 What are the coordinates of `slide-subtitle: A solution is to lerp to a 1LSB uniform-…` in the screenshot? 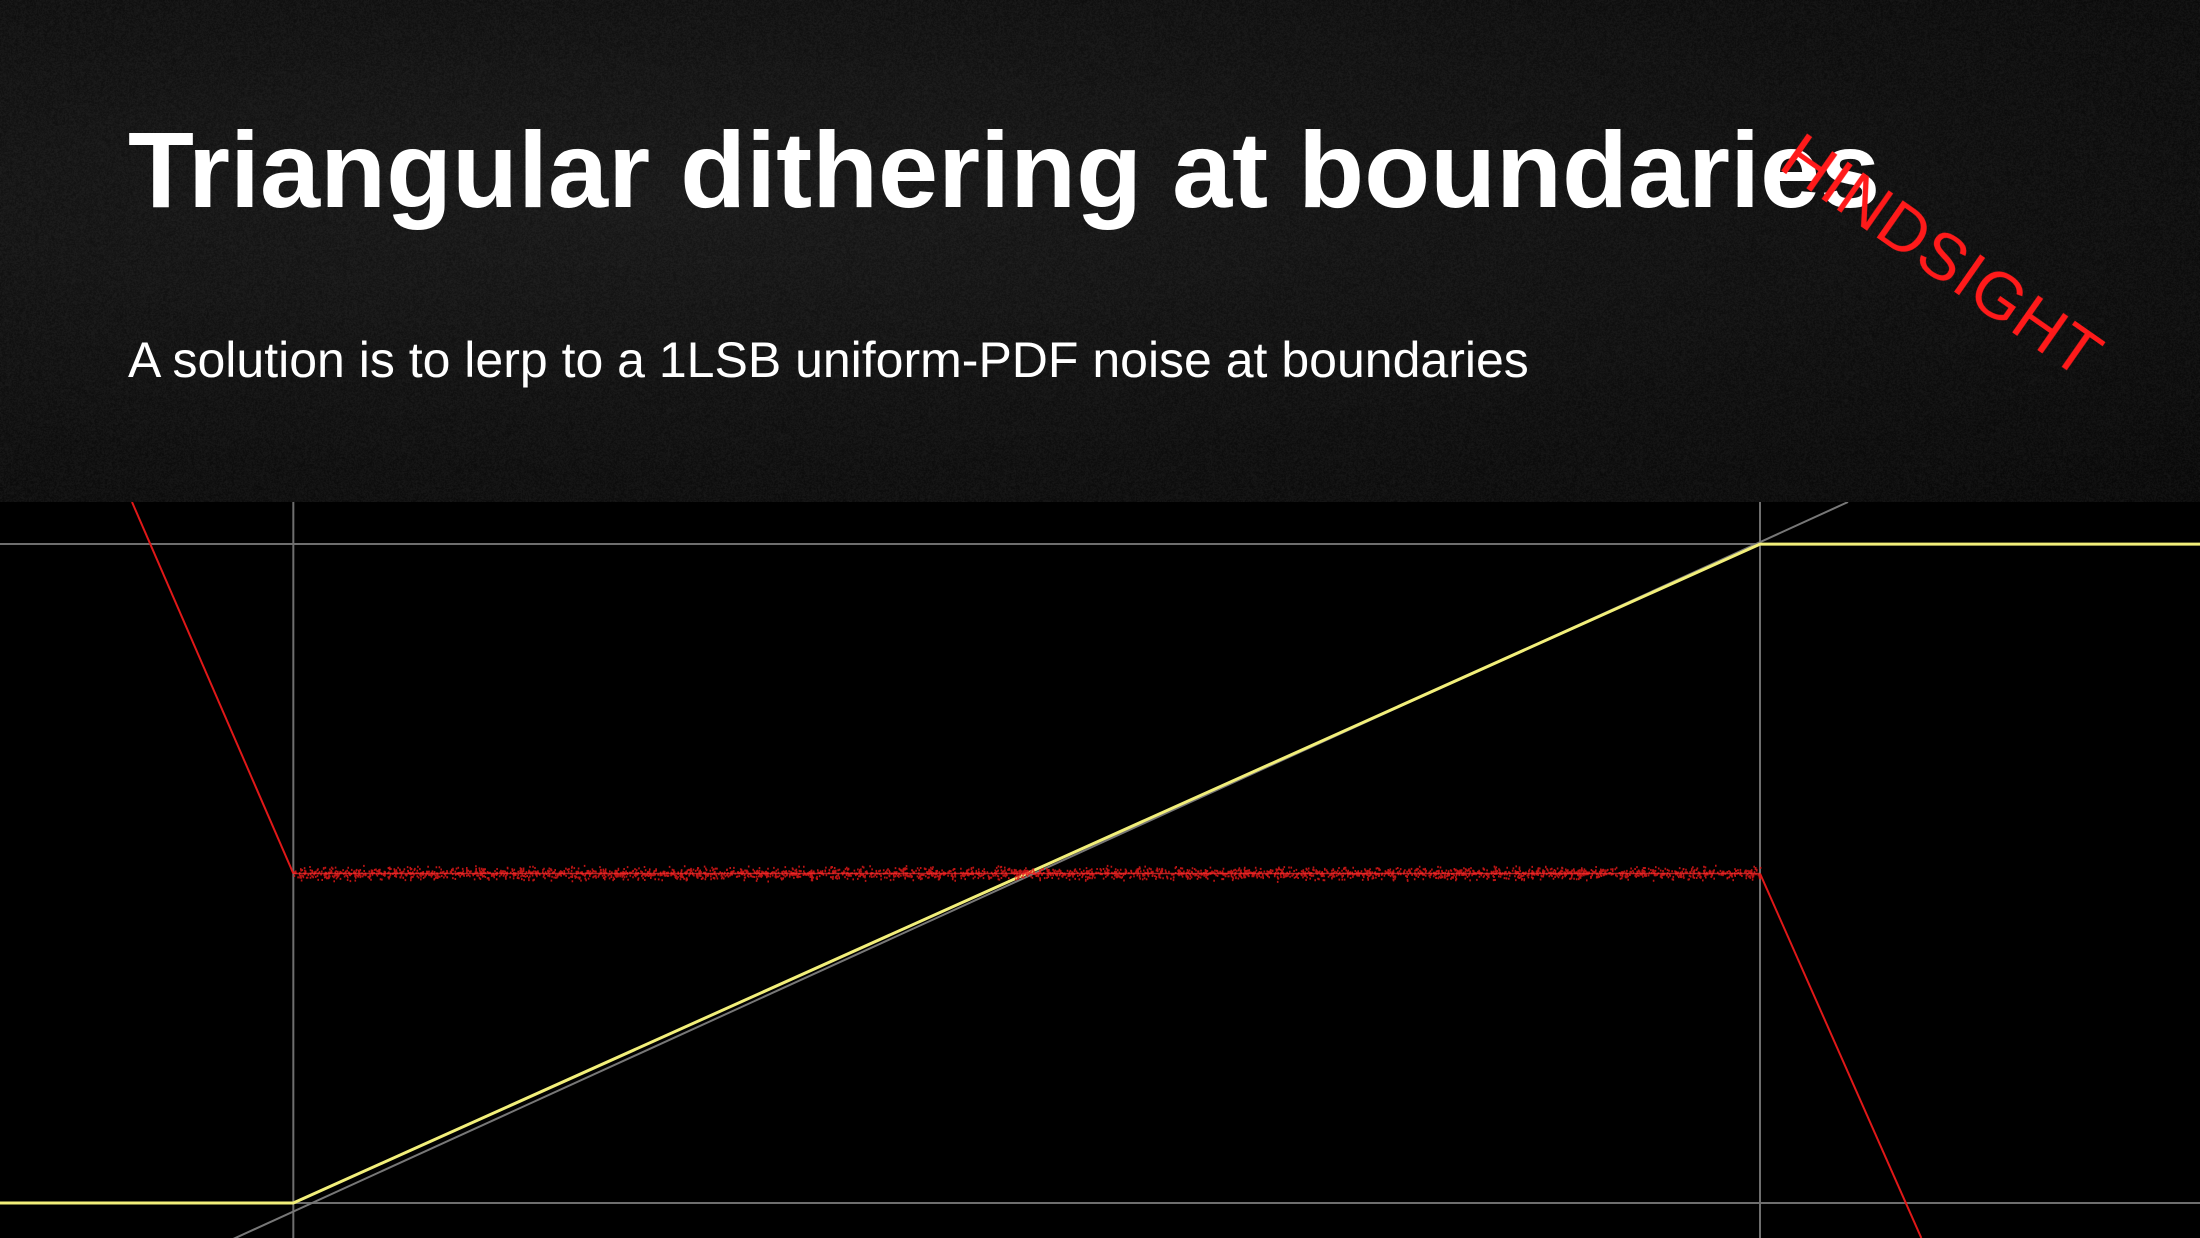 It's located at (828, 360).